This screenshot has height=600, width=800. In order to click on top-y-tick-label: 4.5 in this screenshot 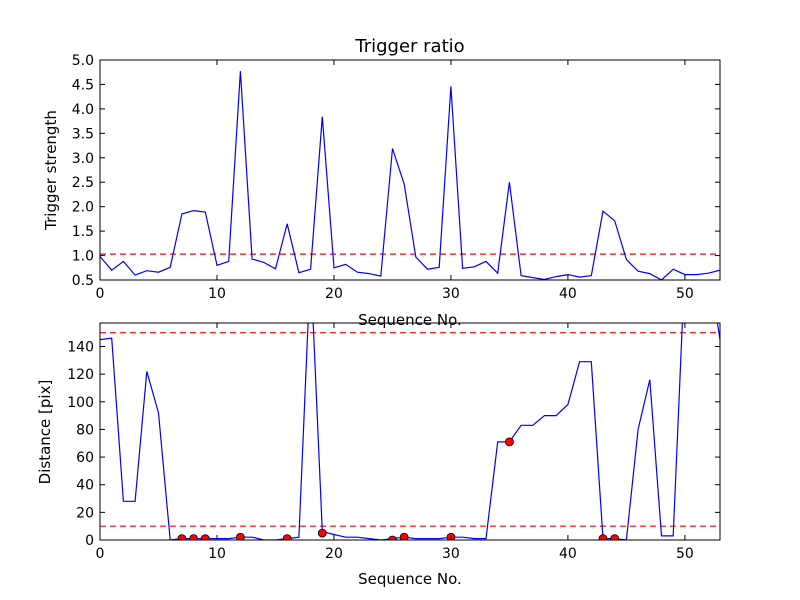, I will do `click(83, 85)`.